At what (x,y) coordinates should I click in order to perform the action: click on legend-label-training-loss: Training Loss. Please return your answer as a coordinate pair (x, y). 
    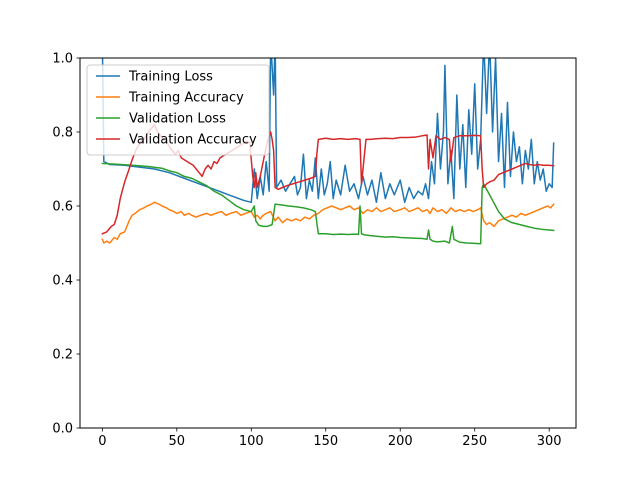
    Looking at the image, I should click on (170, 77).